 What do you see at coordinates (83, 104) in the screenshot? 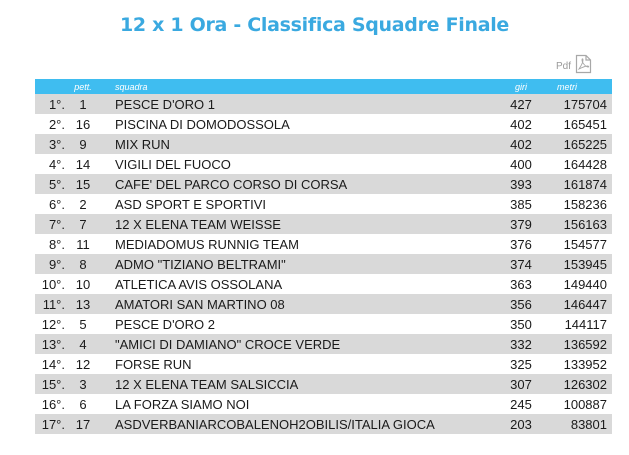
I see `row-pettorale: 1` at bounding box center [83, 104].